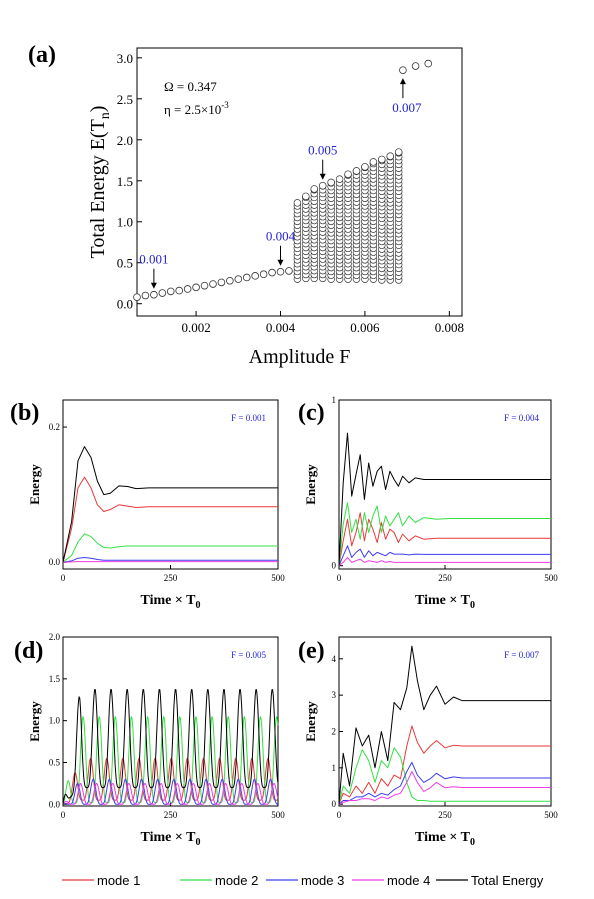  Describe the element at coordinates (42, 55) in the screenshot. I see `panel-label: (a)` at that location.